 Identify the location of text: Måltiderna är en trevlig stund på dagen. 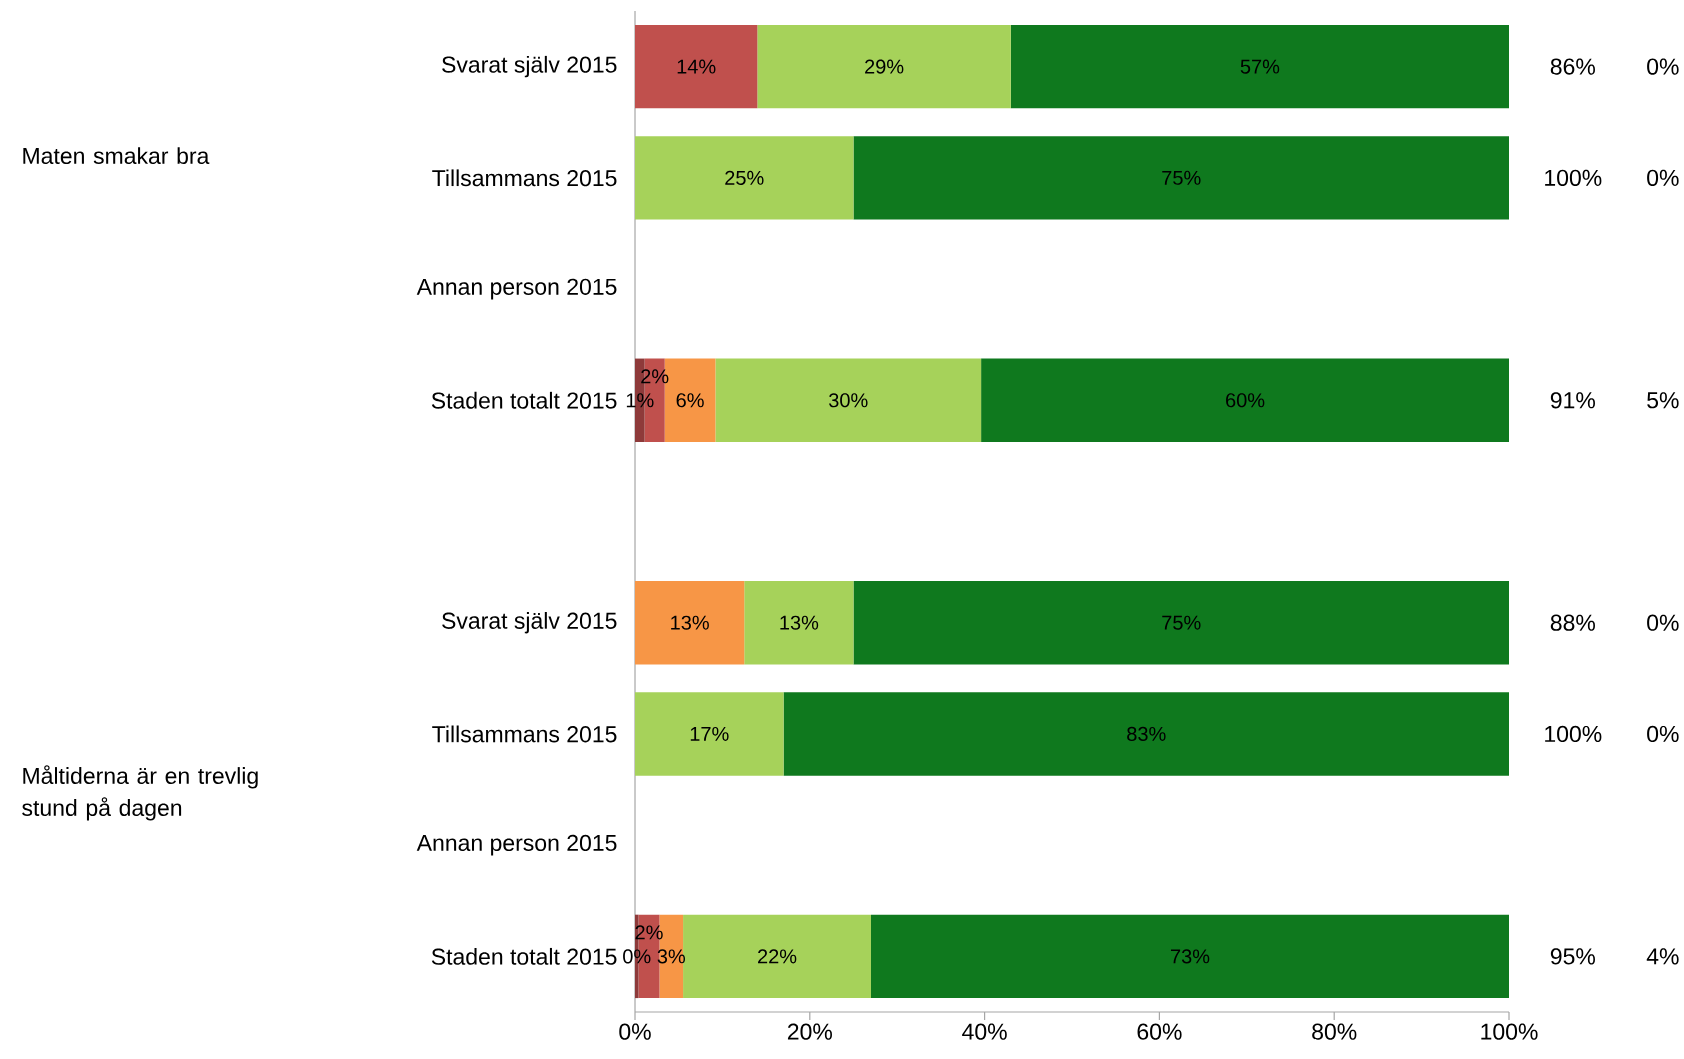
(140, 793).